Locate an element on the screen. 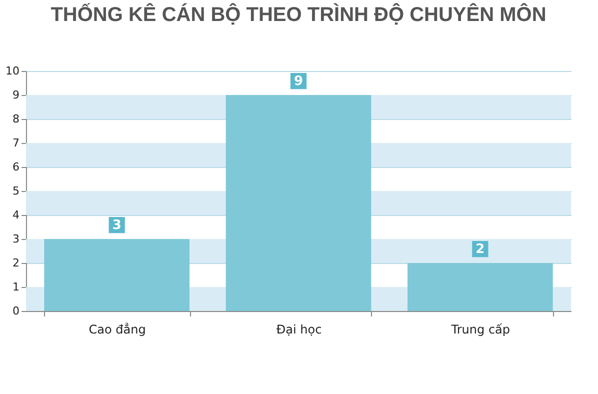 The image size is (598, 394). y-tick-label: 7 is located at coordinates (16, 143).